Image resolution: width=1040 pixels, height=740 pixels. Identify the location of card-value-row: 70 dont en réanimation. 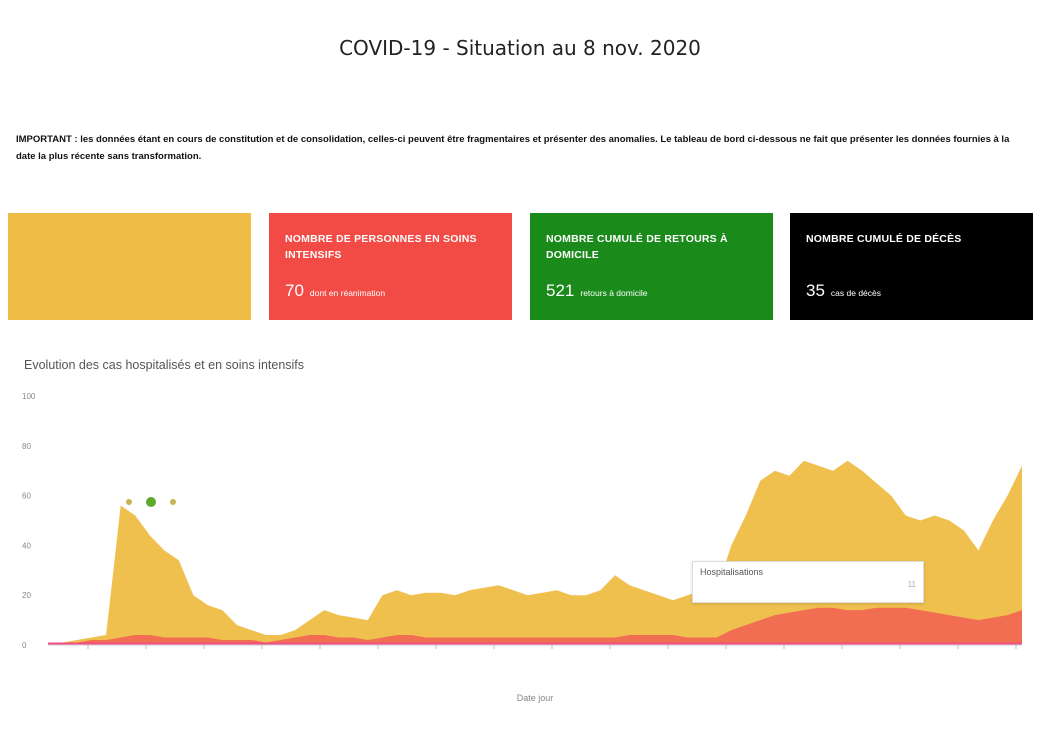
(335, 291).